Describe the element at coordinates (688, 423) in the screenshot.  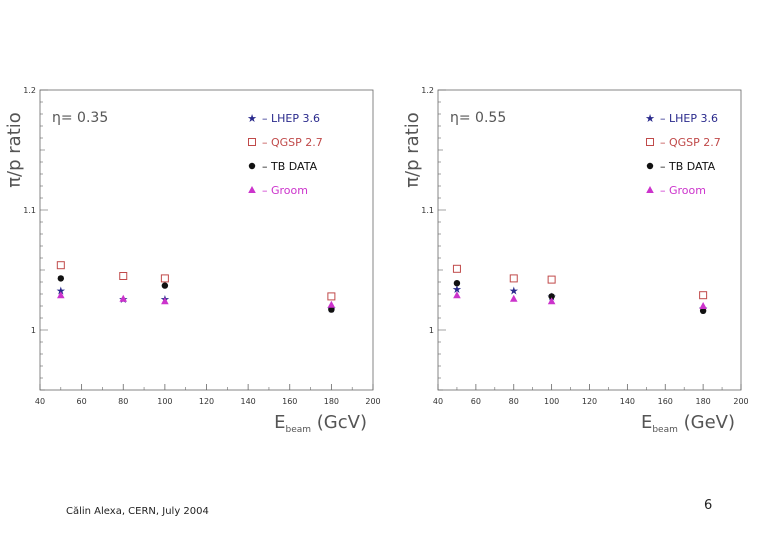
I see `x-axis-title: Ebeam (GeV)` at that location.